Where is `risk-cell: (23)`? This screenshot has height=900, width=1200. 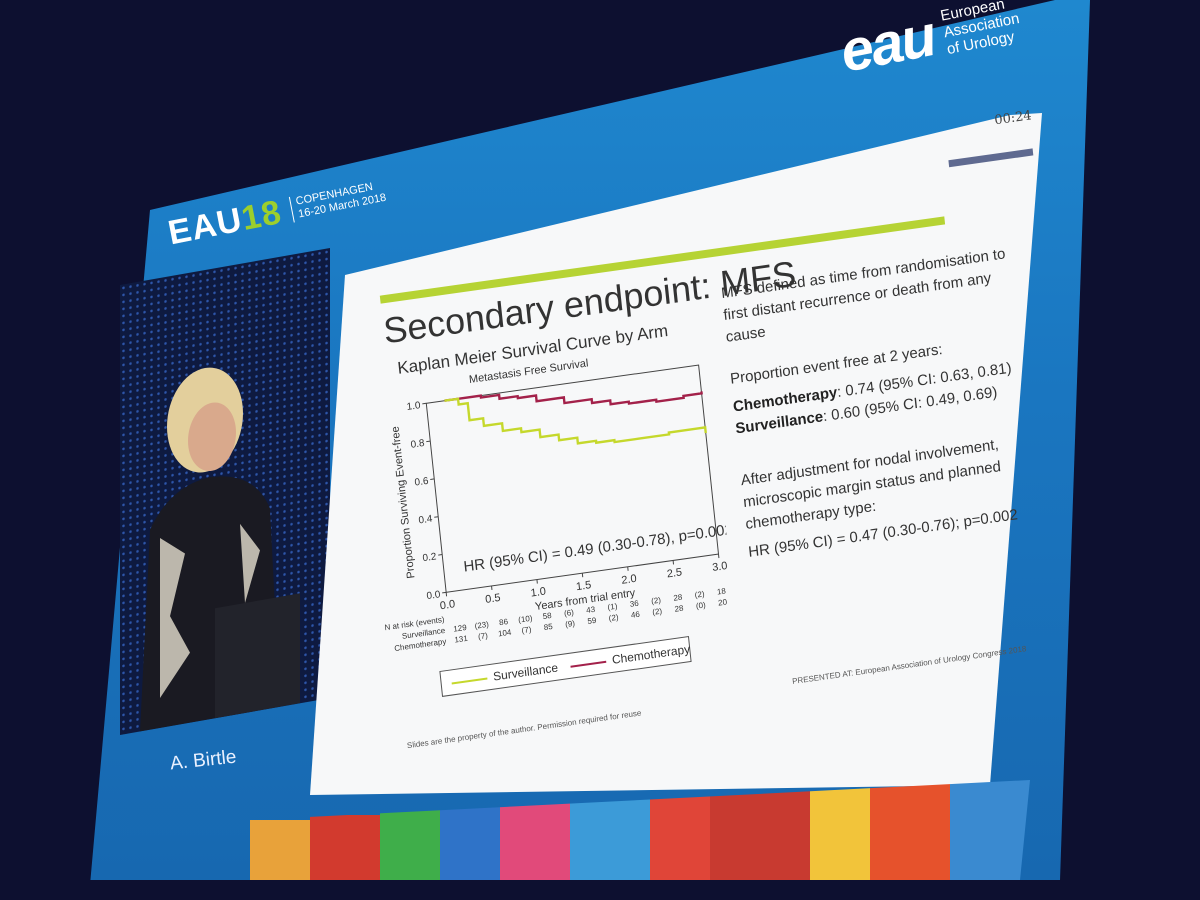 risk-cell: (23) is located at coordinates (482, 625).